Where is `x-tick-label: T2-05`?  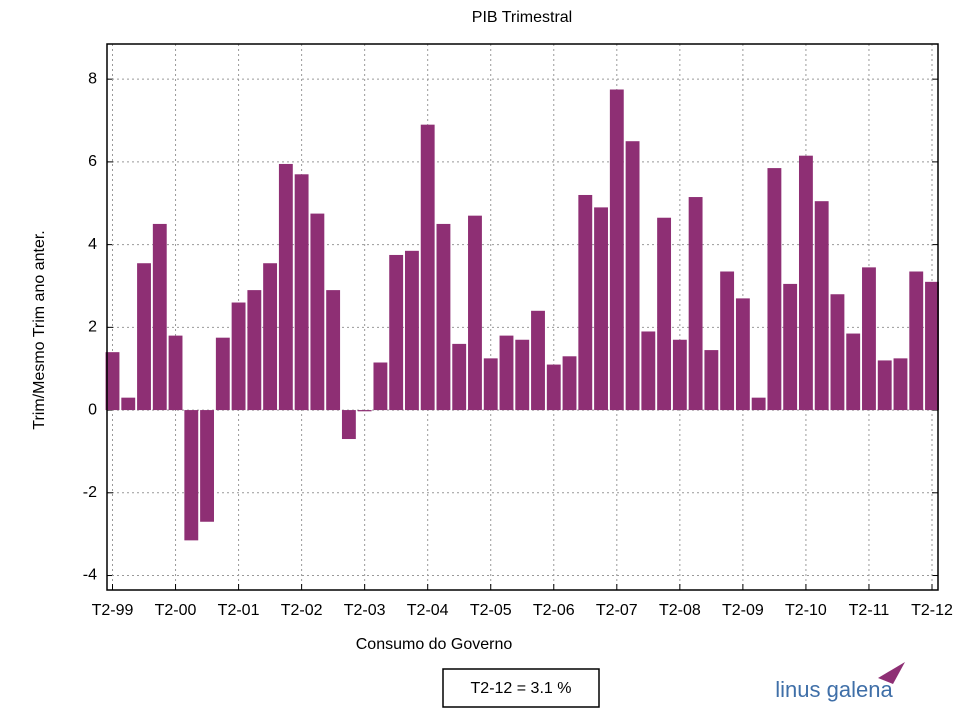
x-tick-label: T2-05 is located at coordinates (491, 610).